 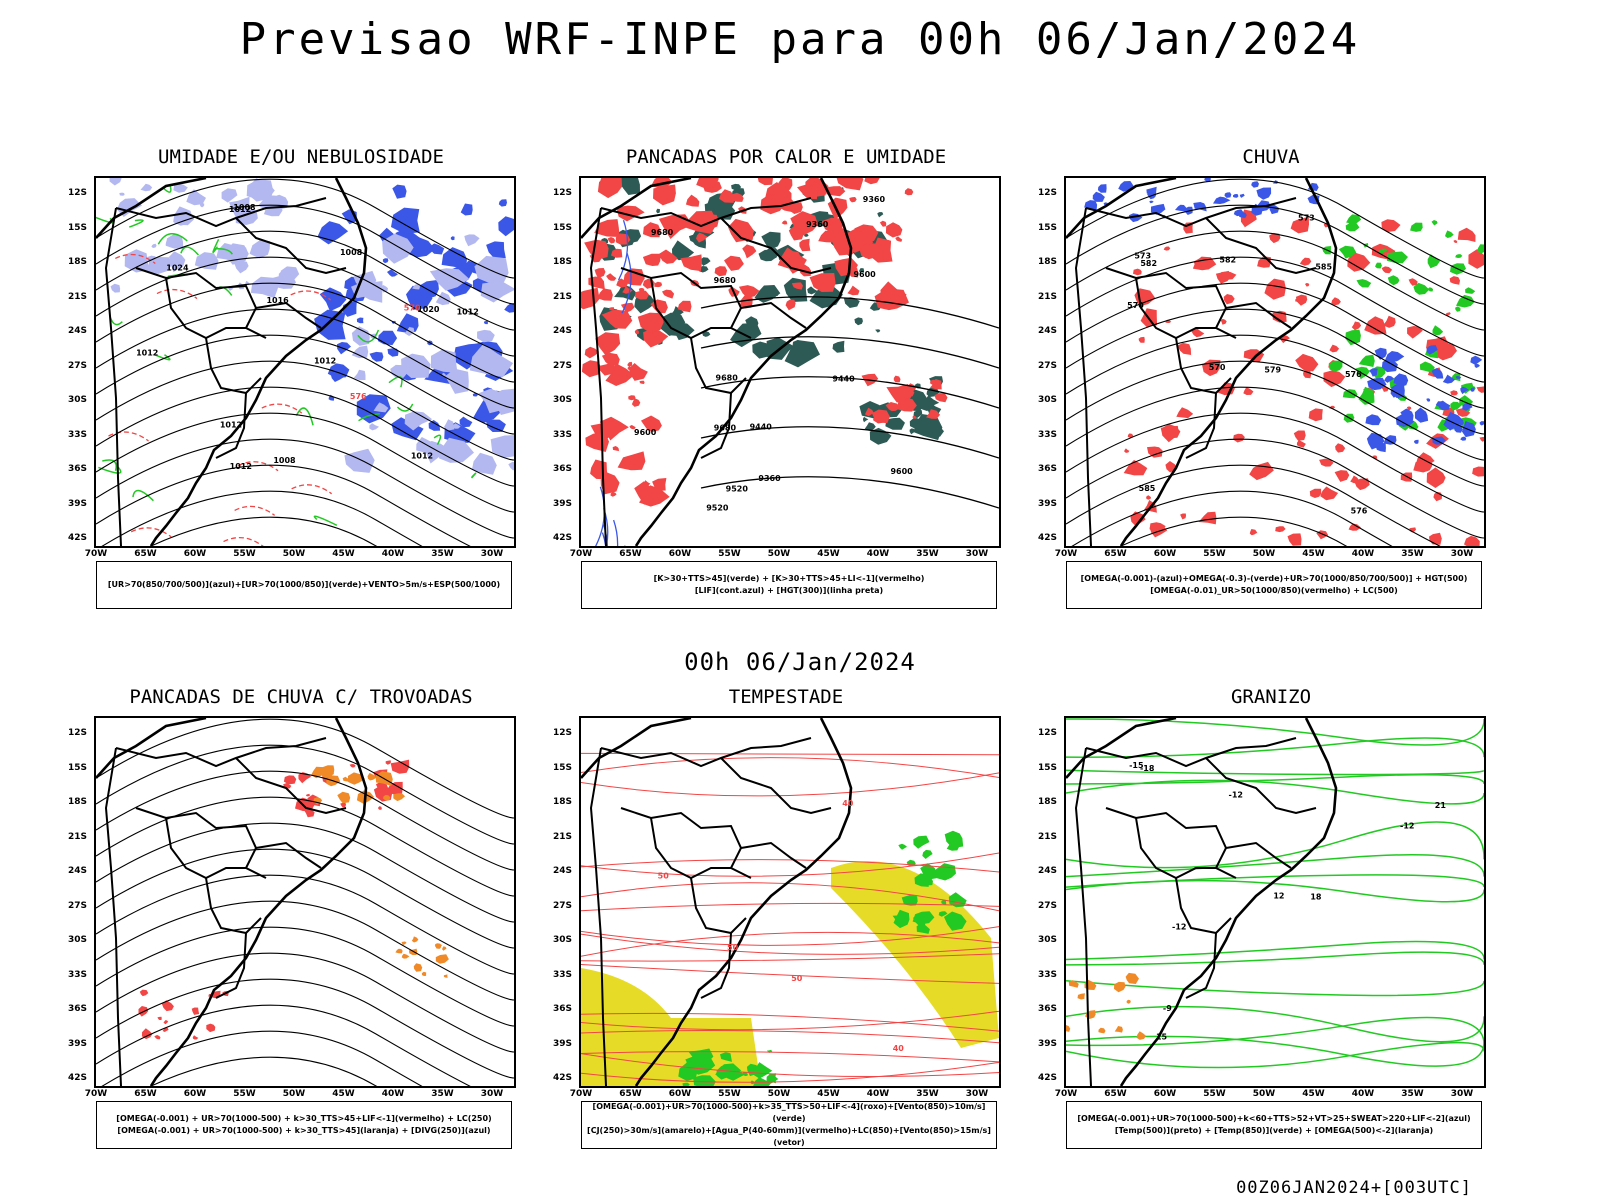 What do you see at coordinates (1165, 554) in the screenshot?
I see `longitude-label: 60W` at bounding box center [1165, 554].